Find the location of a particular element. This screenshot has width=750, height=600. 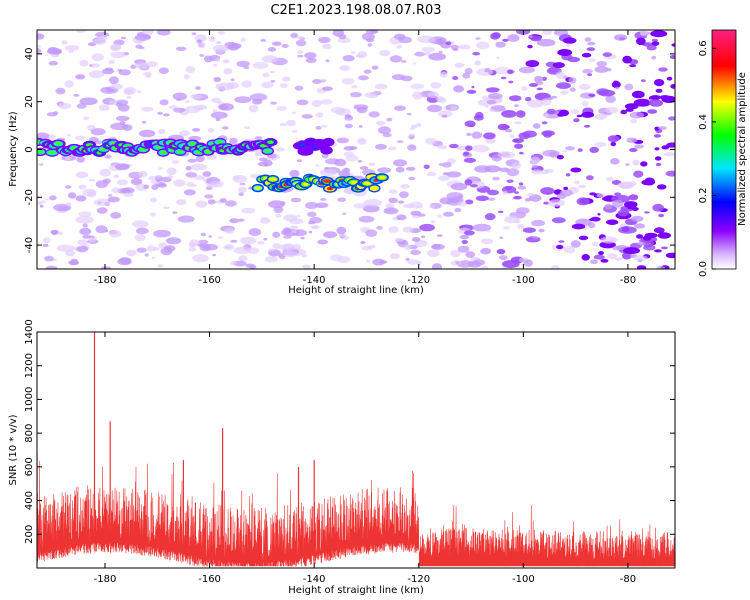

x-tick-label: -100 is located at coordinates (523, 280).